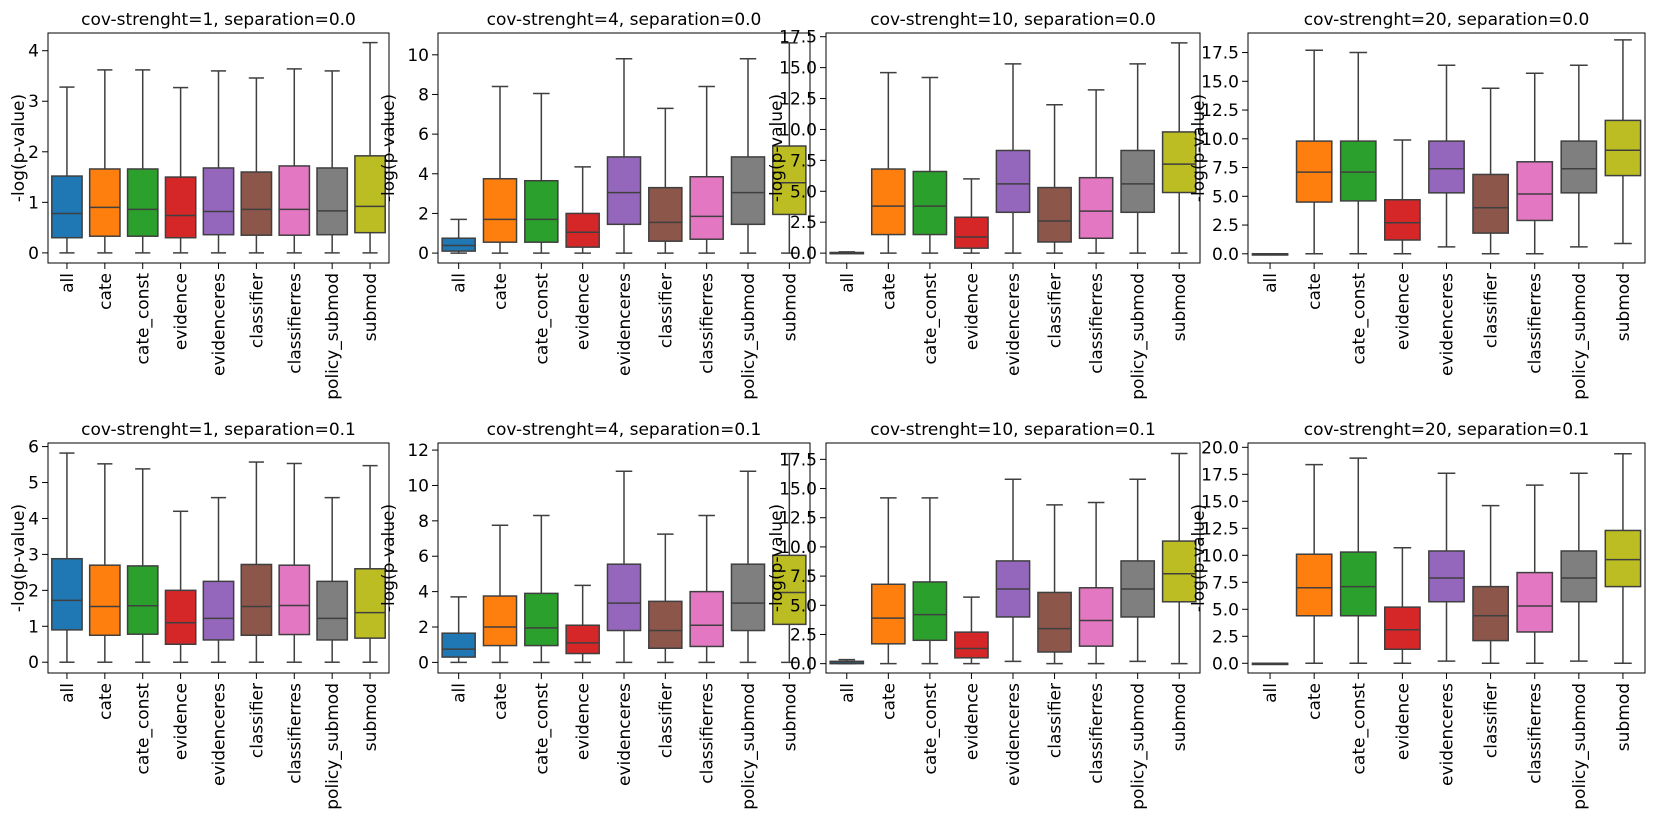 This screenshot has width=1661, height=830. I want to click on y-tick-label: 0.0, so click(803, 254).